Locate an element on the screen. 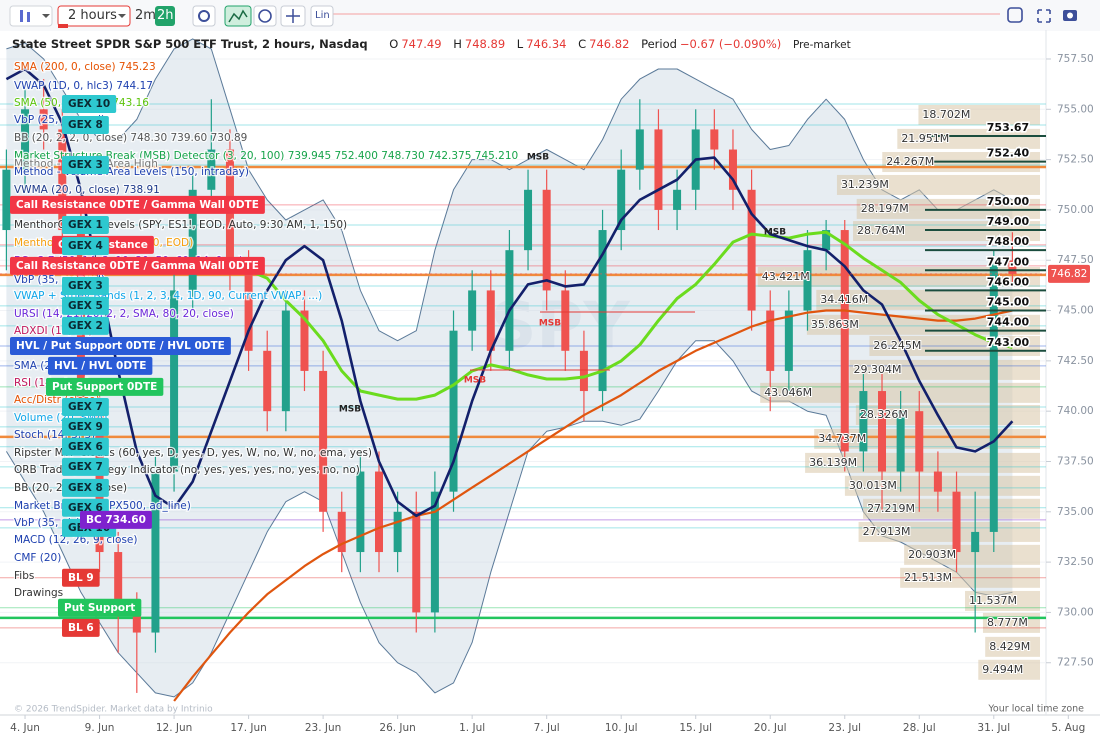 This screenshot has width=1100, height=746. toolbar-bg is located at coordinates (550, 15).